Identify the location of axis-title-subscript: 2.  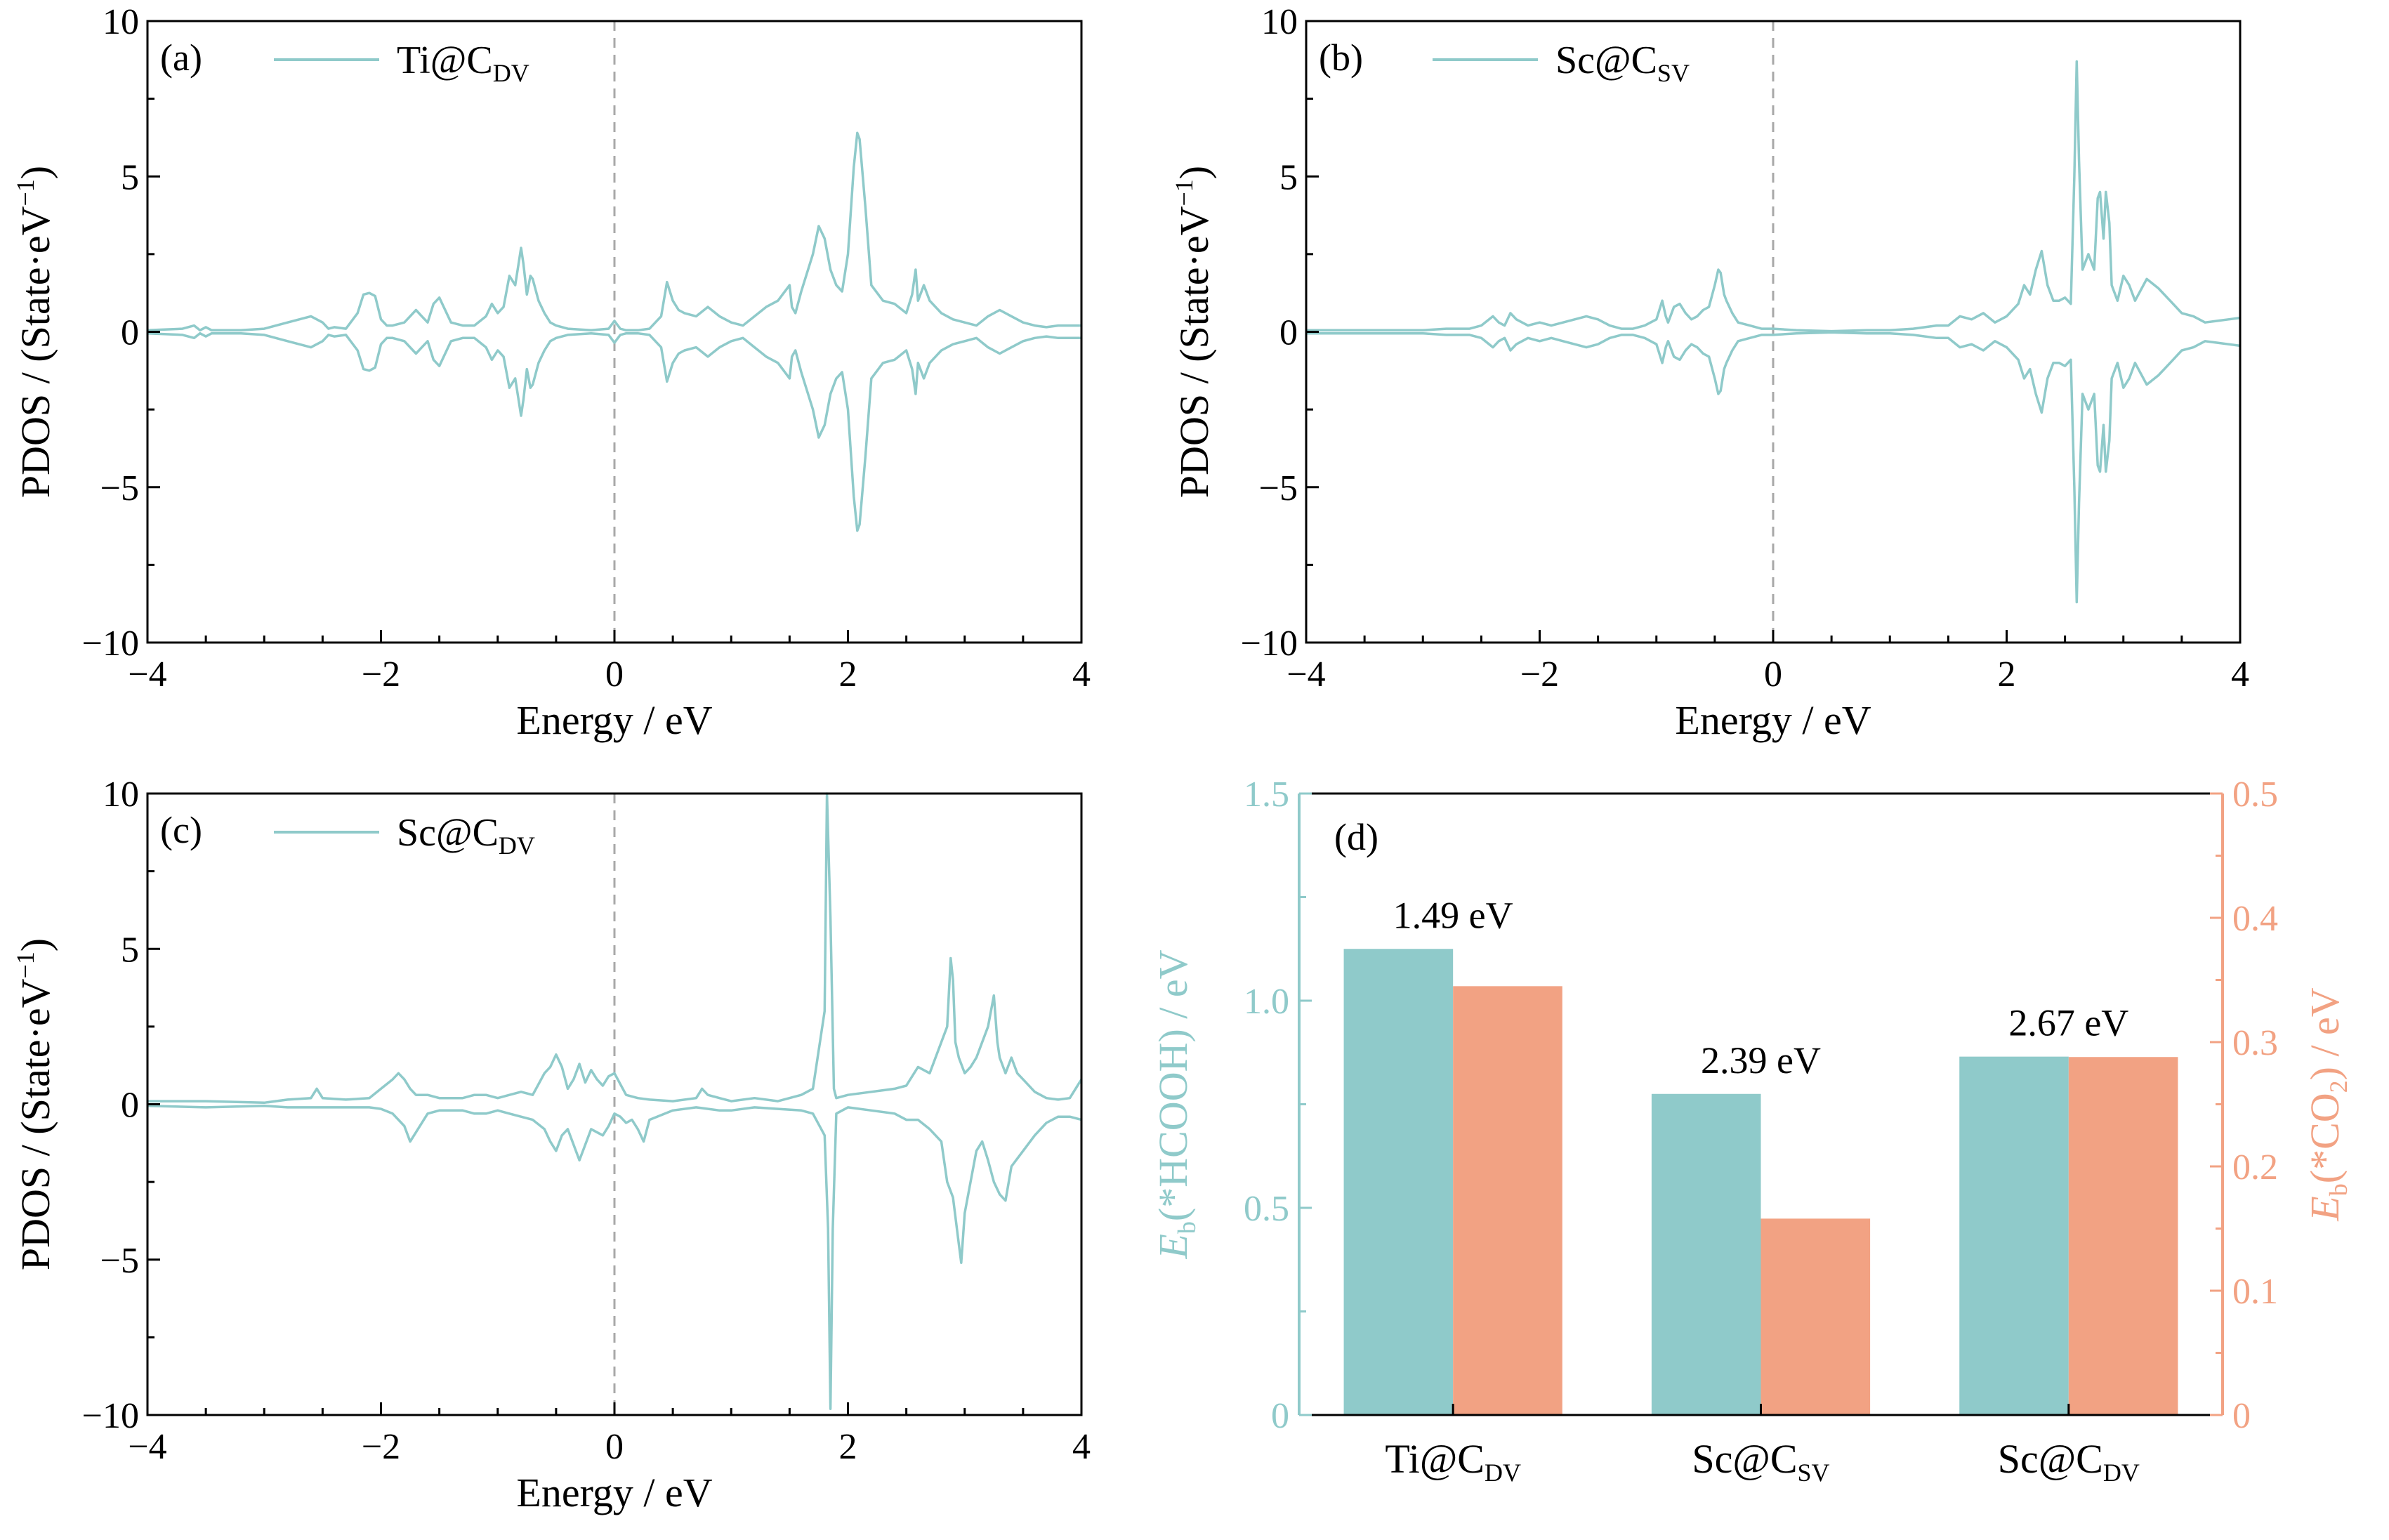
(2338, 1086).